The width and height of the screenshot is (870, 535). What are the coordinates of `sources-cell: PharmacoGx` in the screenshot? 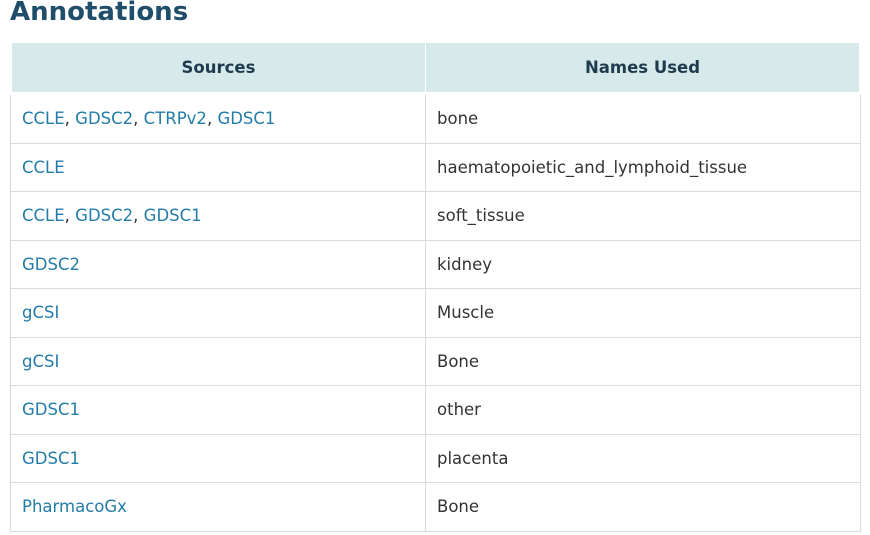 It's located at (218, 507).